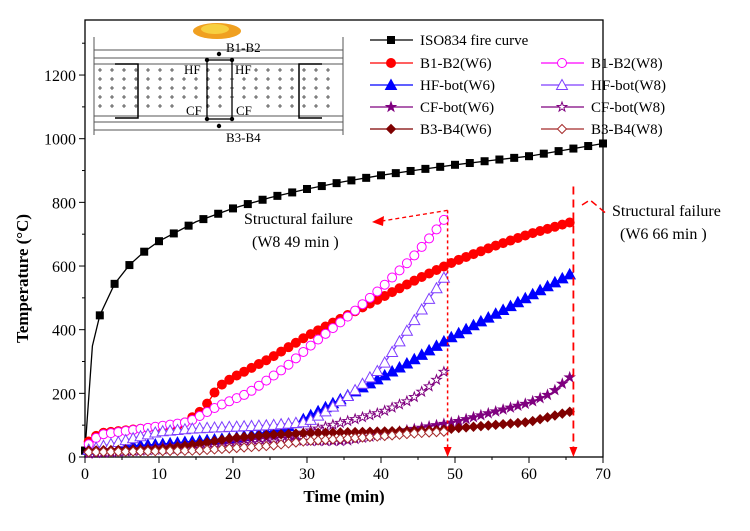 The width and height of the screenshot is (750, 531). What do you see at coordinates (457, 86) in the screenshot?
I see `legend-label: HF-bot(W6)` at bounding box center [457, 86].